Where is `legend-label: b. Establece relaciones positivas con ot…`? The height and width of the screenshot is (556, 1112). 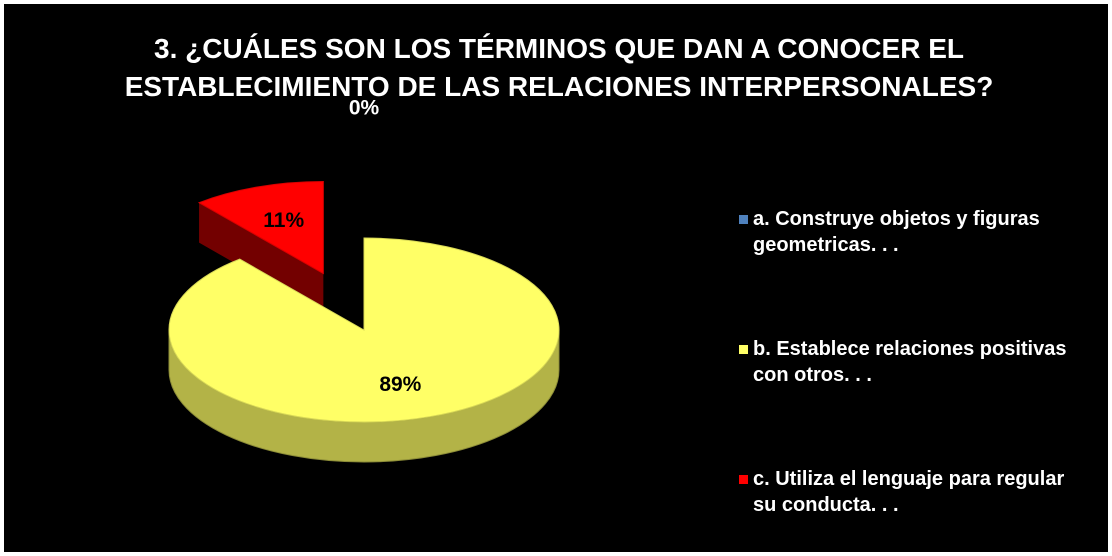 legend-label: b. Establece relaciones positivas con ot… is located at coordinates (910, 362).